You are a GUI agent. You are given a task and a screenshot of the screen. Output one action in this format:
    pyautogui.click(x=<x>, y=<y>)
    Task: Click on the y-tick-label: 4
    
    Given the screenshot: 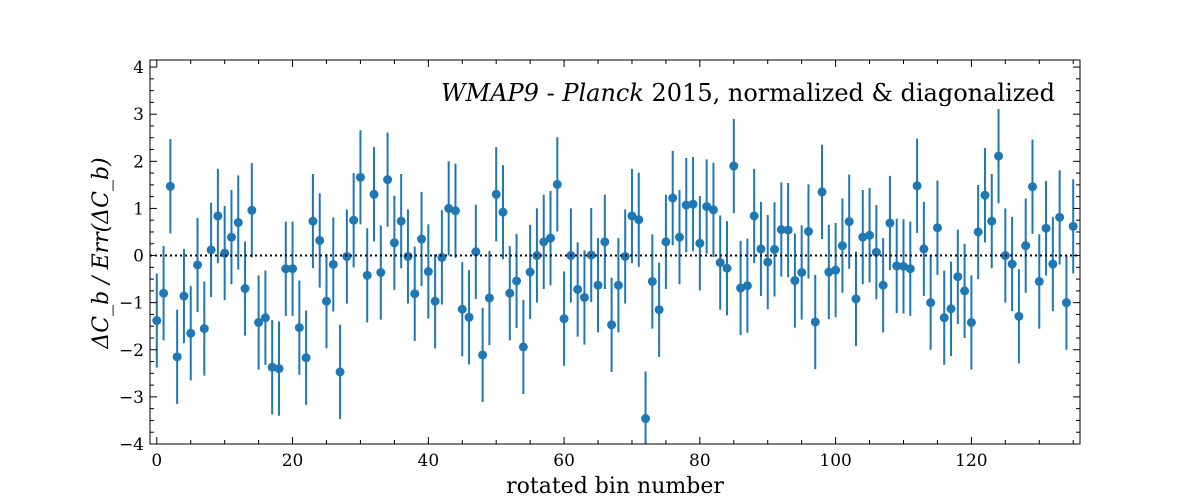 What is the action you would take?
    pyautogui.click(x=138, y=68)
    